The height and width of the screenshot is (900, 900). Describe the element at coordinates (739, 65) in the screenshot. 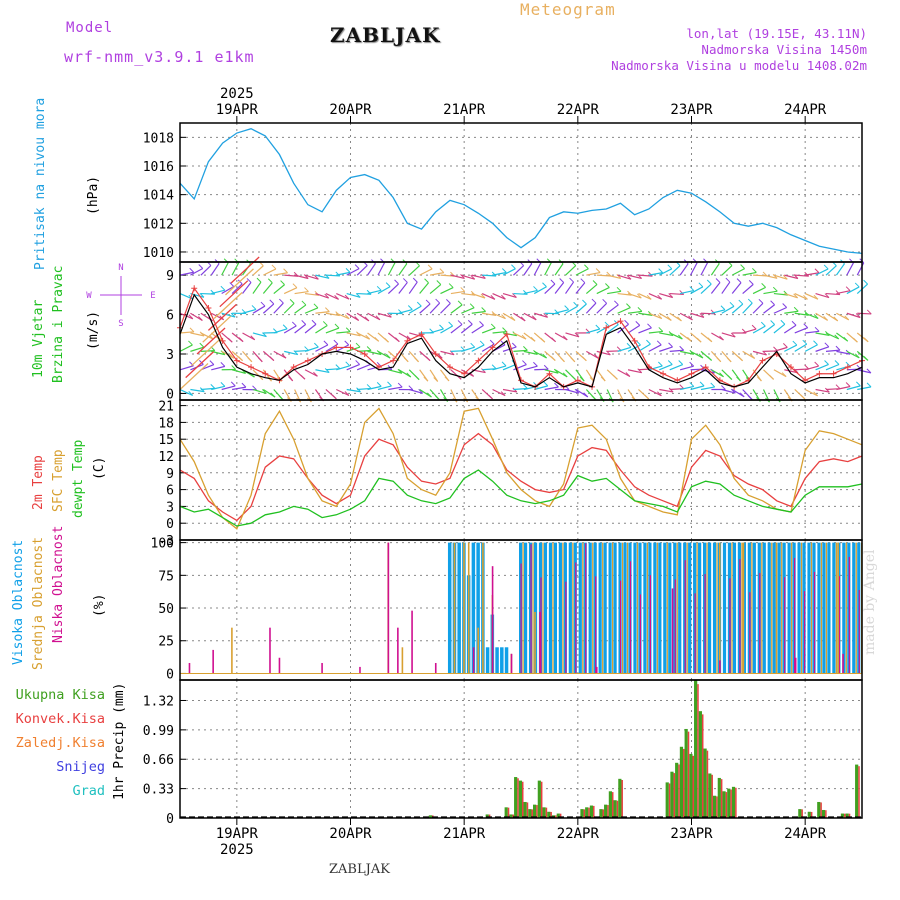

I see `model-altitude-label: Nadmorska Visina u modelu 1408.02m` at that location.